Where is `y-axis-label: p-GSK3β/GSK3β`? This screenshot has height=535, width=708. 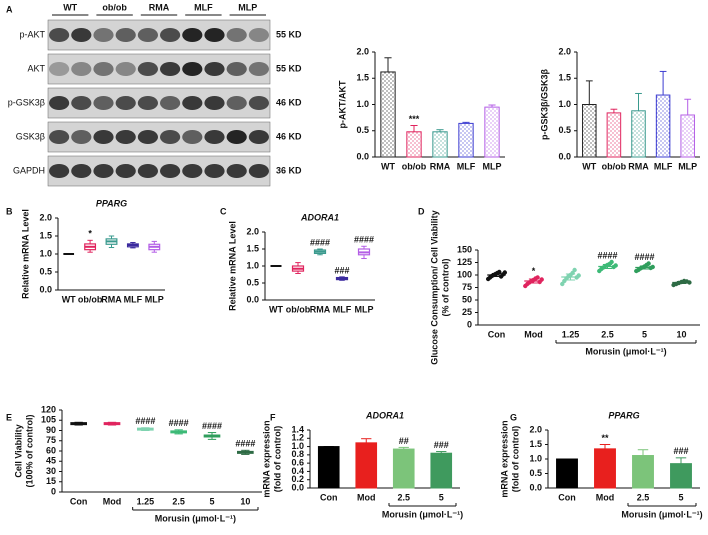 y-axis-label: p-GSK3β/GSK3β is located at coordinates (544, 104).